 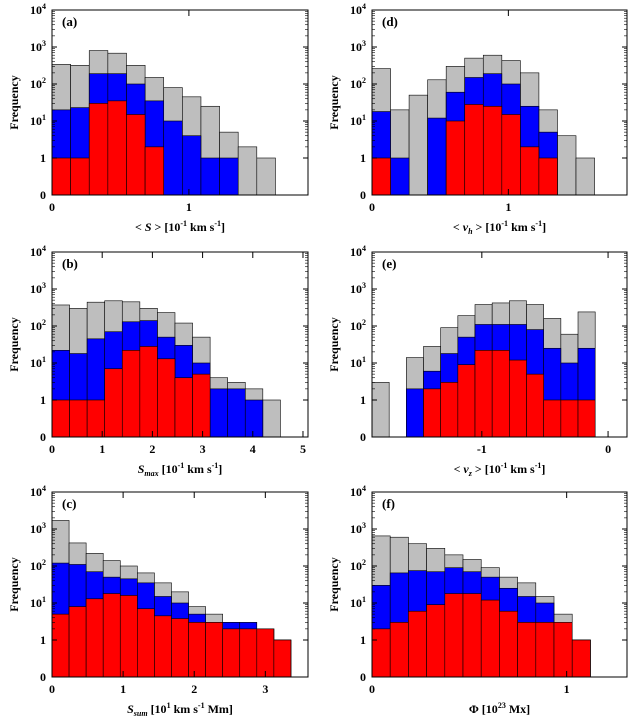 I want to click on x-axis-label: Ssum [101 km s-1 Mm], so click(x=180, y=709).